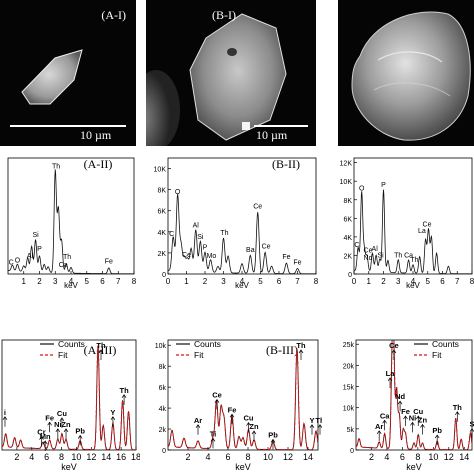 The height and width of the screenshot is (474, 474). What do you see at coordinates (161, 346) in the screenshot?
I see `y-tick-label: 10k` at bounding box center [161, 346].